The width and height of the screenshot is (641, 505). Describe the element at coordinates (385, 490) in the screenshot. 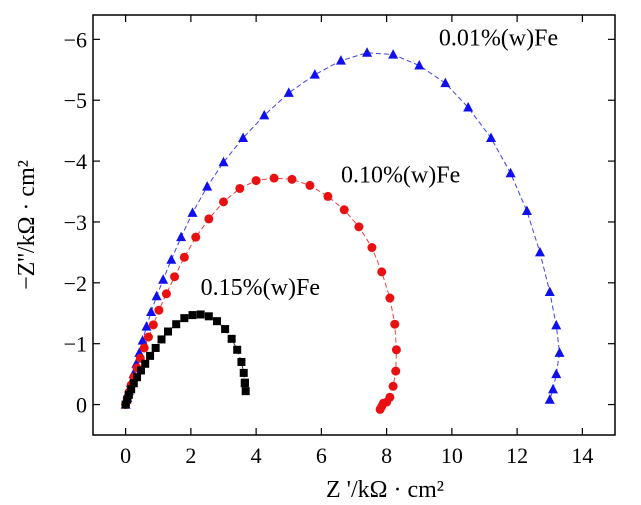

I see `x-axis-title: Z '/kΩ · cm²` at that location.